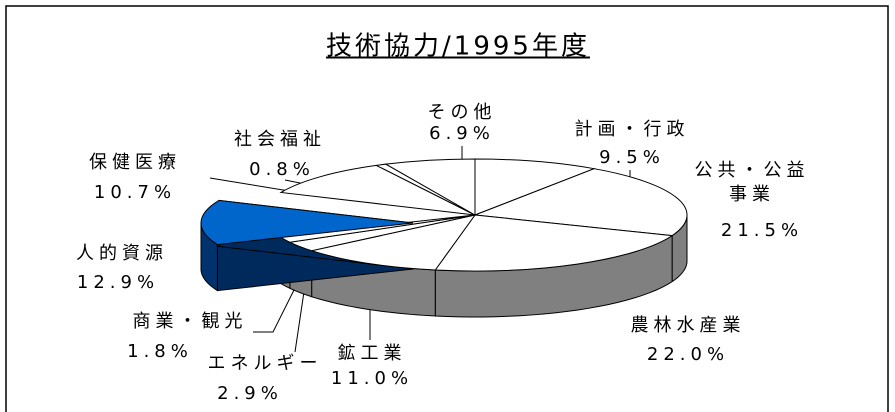 The height and width of the screenshot is (412, 895). What do you see at coordinates (135, 162) in the screenshot?
I see `slice-label: 保健医療` at bounding box center [135, 162].